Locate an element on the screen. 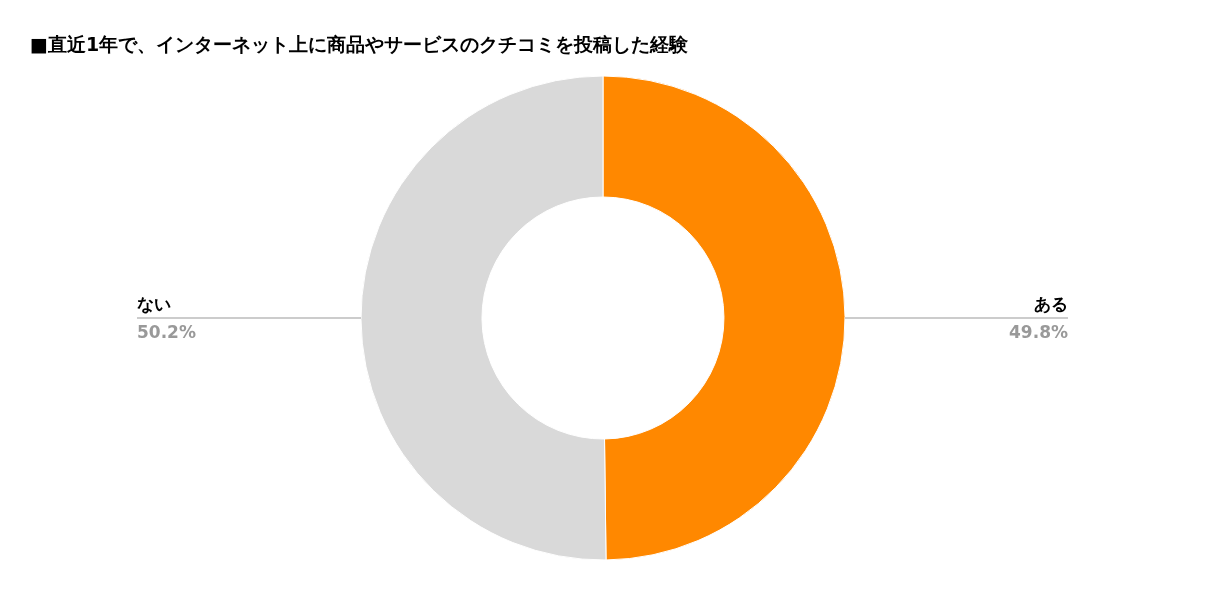 This screenshot has height=591, width=1226. chart-title: ■直近1年で、インターネット上に商品やサービスのクチコミを投稿した経験 is located at coordinates (360, 44).